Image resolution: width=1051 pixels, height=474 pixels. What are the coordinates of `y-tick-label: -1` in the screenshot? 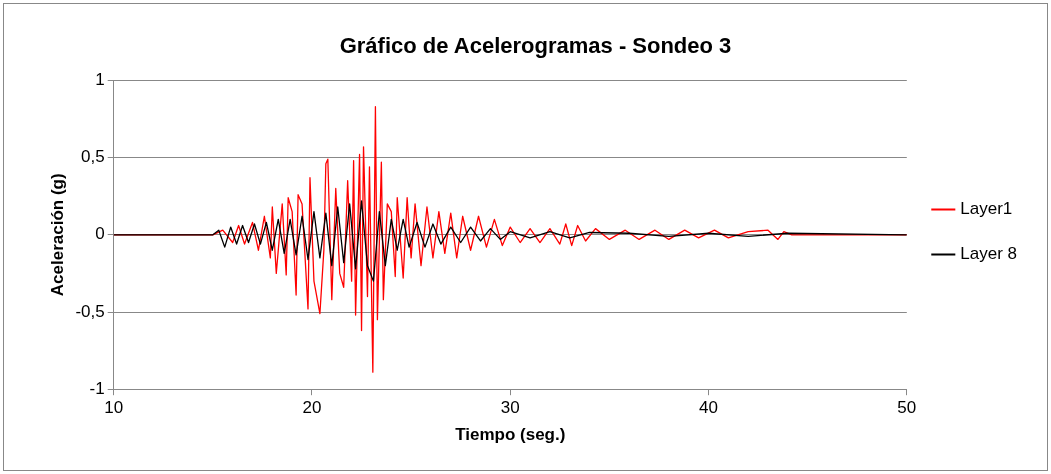 It's located at (97, 388).